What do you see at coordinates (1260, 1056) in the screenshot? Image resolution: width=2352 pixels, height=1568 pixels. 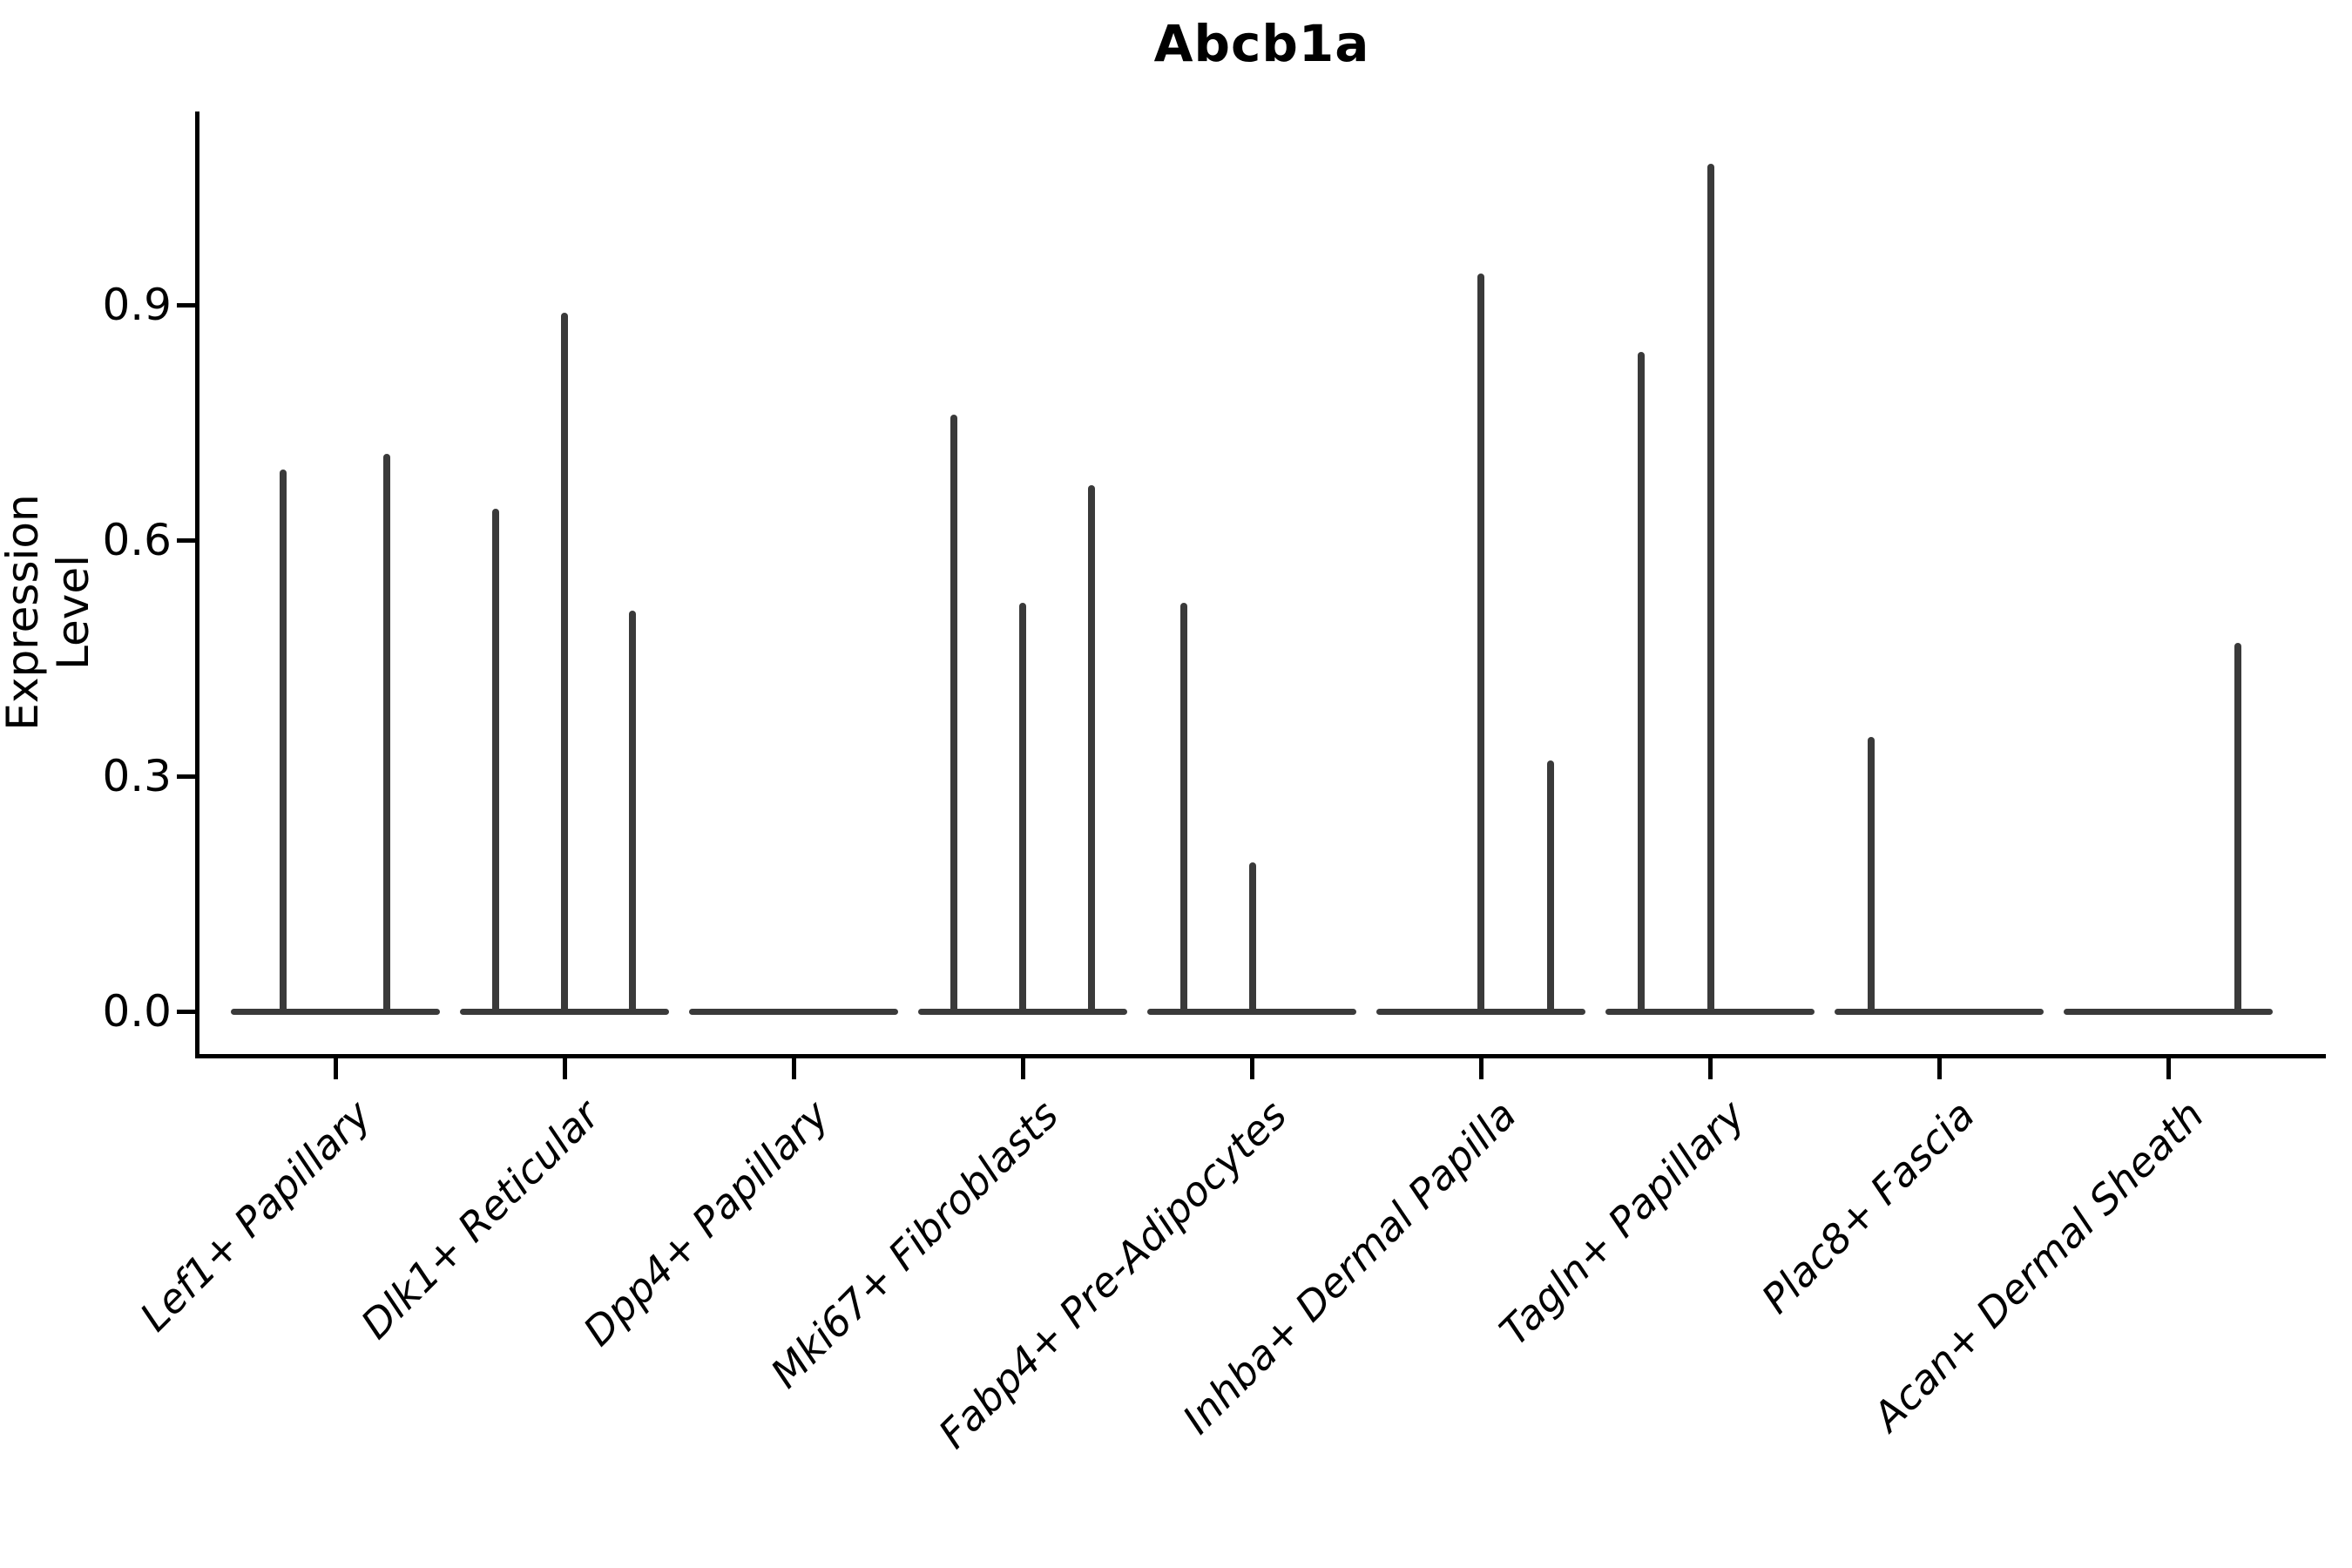 I see `x-axis-spine` at bounding box center [1260, 1056].